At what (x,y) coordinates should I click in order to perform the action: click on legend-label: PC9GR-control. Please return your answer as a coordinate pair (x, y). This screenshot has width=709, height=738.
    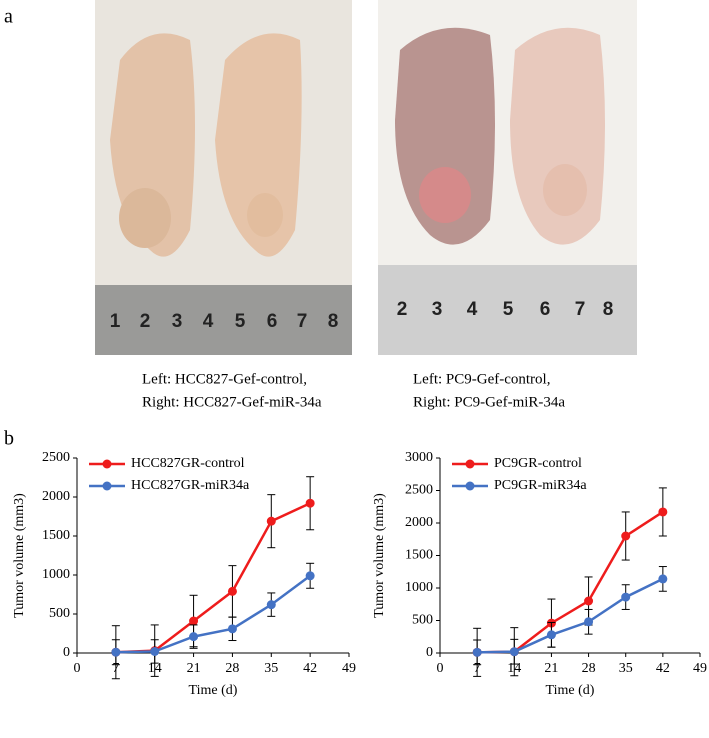
    Looking at the image, I should click on (538, 463).